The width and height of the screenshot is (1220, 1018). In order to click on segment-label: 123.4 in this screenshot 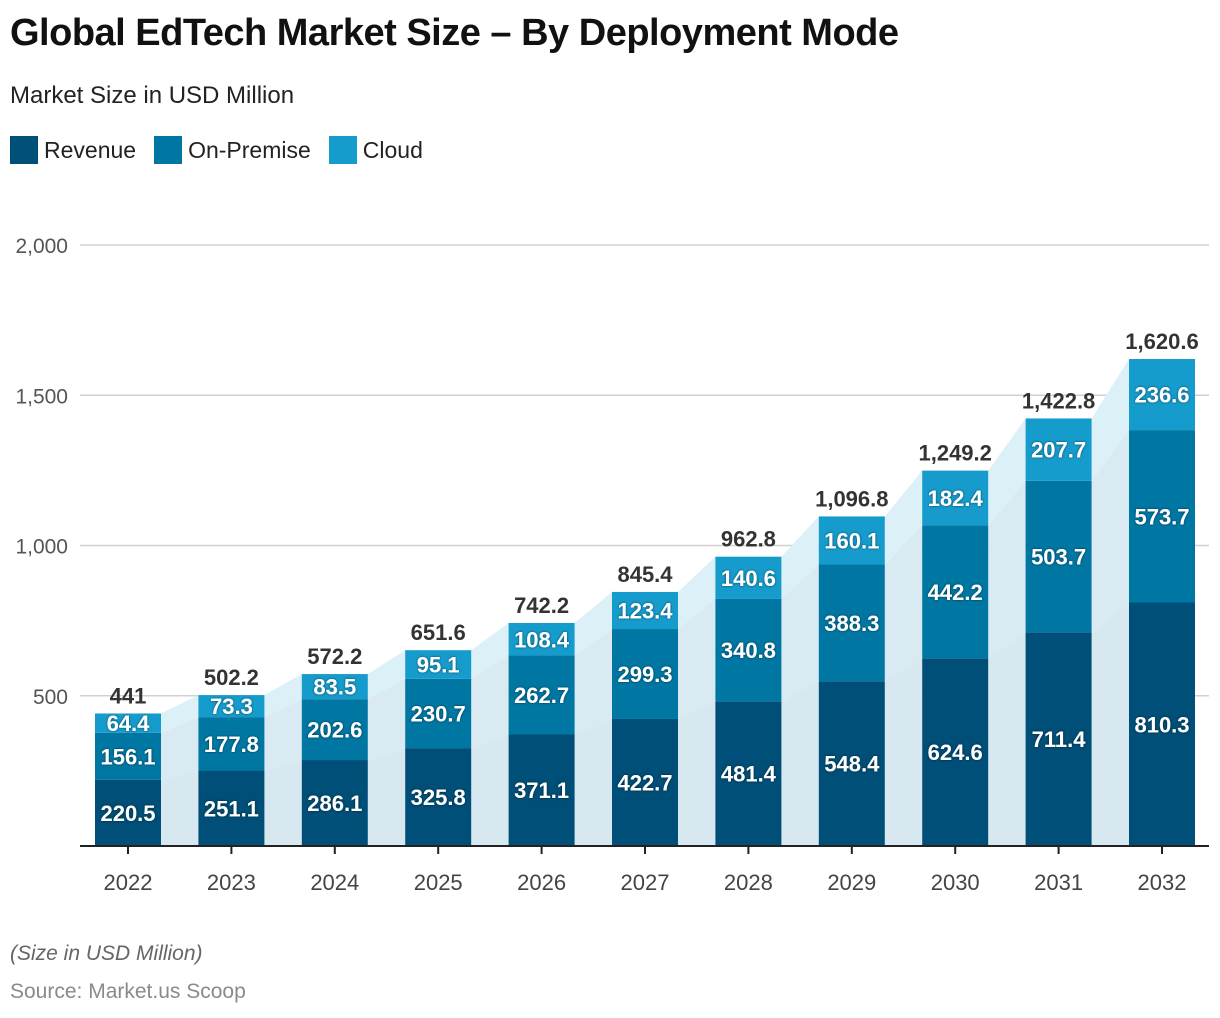, I will do `click(645, 610)`.